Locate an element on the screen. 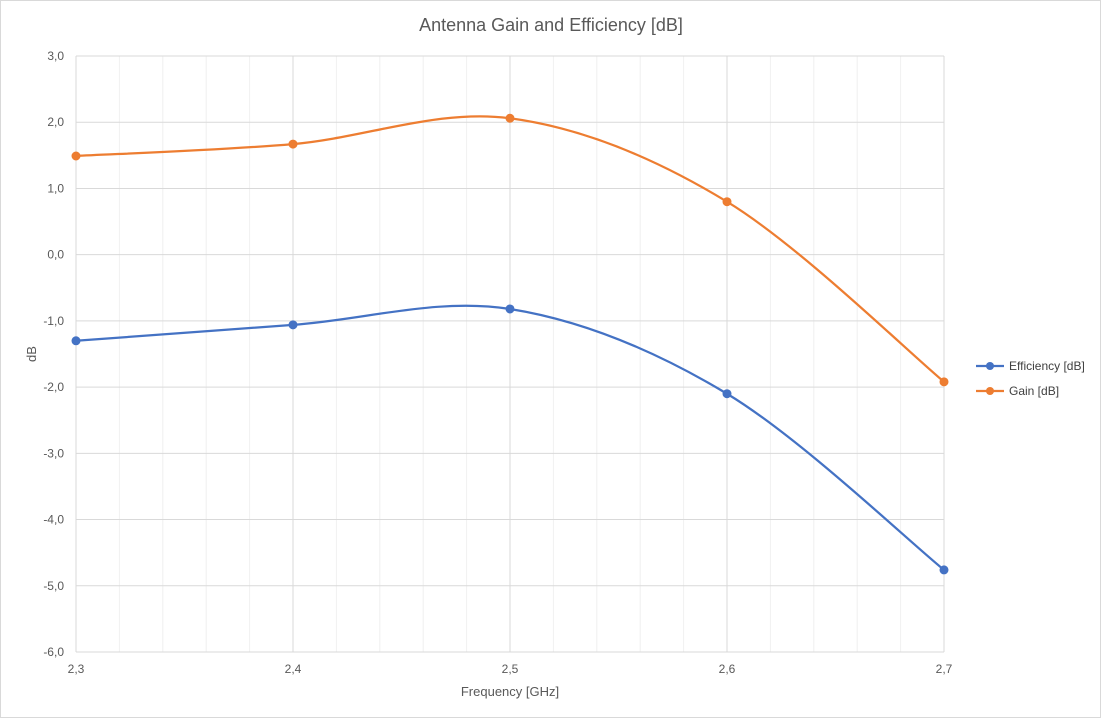 Image resolution: width=1103 pixels, height=720 pixels. y-tick-label: -1,0 is located at coordinates (53, 321).